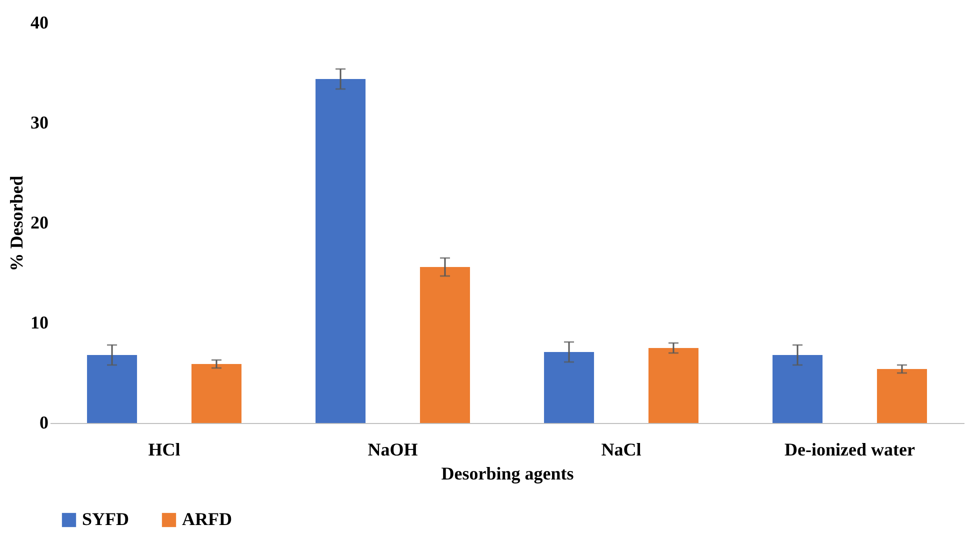  Describe the element at coordinates (507, 474) in the screenshot. I see `x-axis-title: Desorbing agents` at that location.